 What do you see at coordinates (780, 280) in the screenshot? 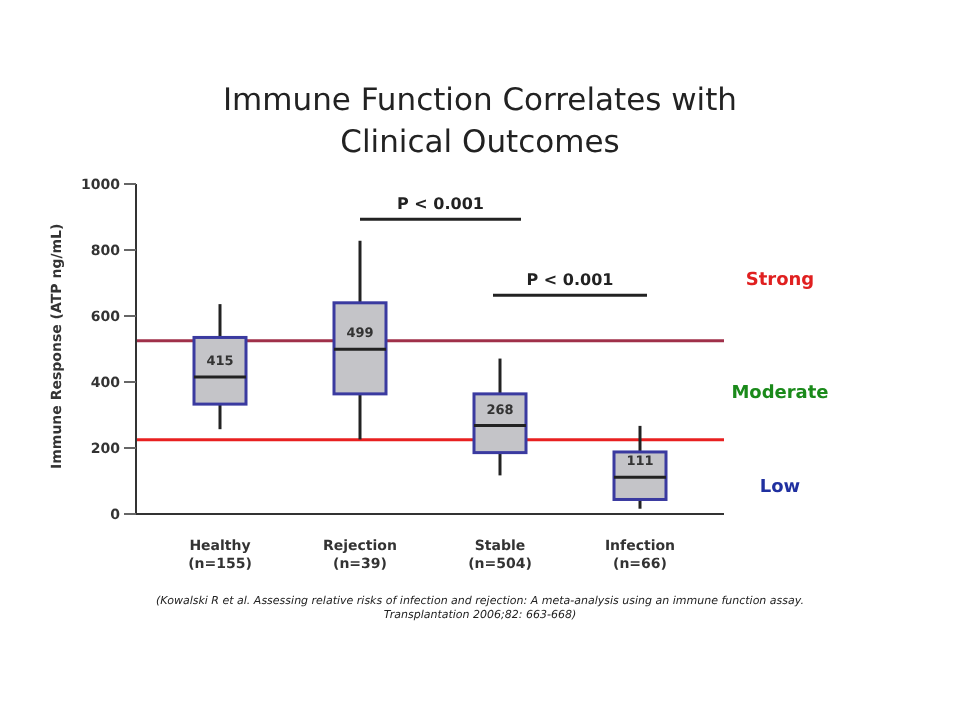
I see `text: Strong` at bounding box center [780, 280].